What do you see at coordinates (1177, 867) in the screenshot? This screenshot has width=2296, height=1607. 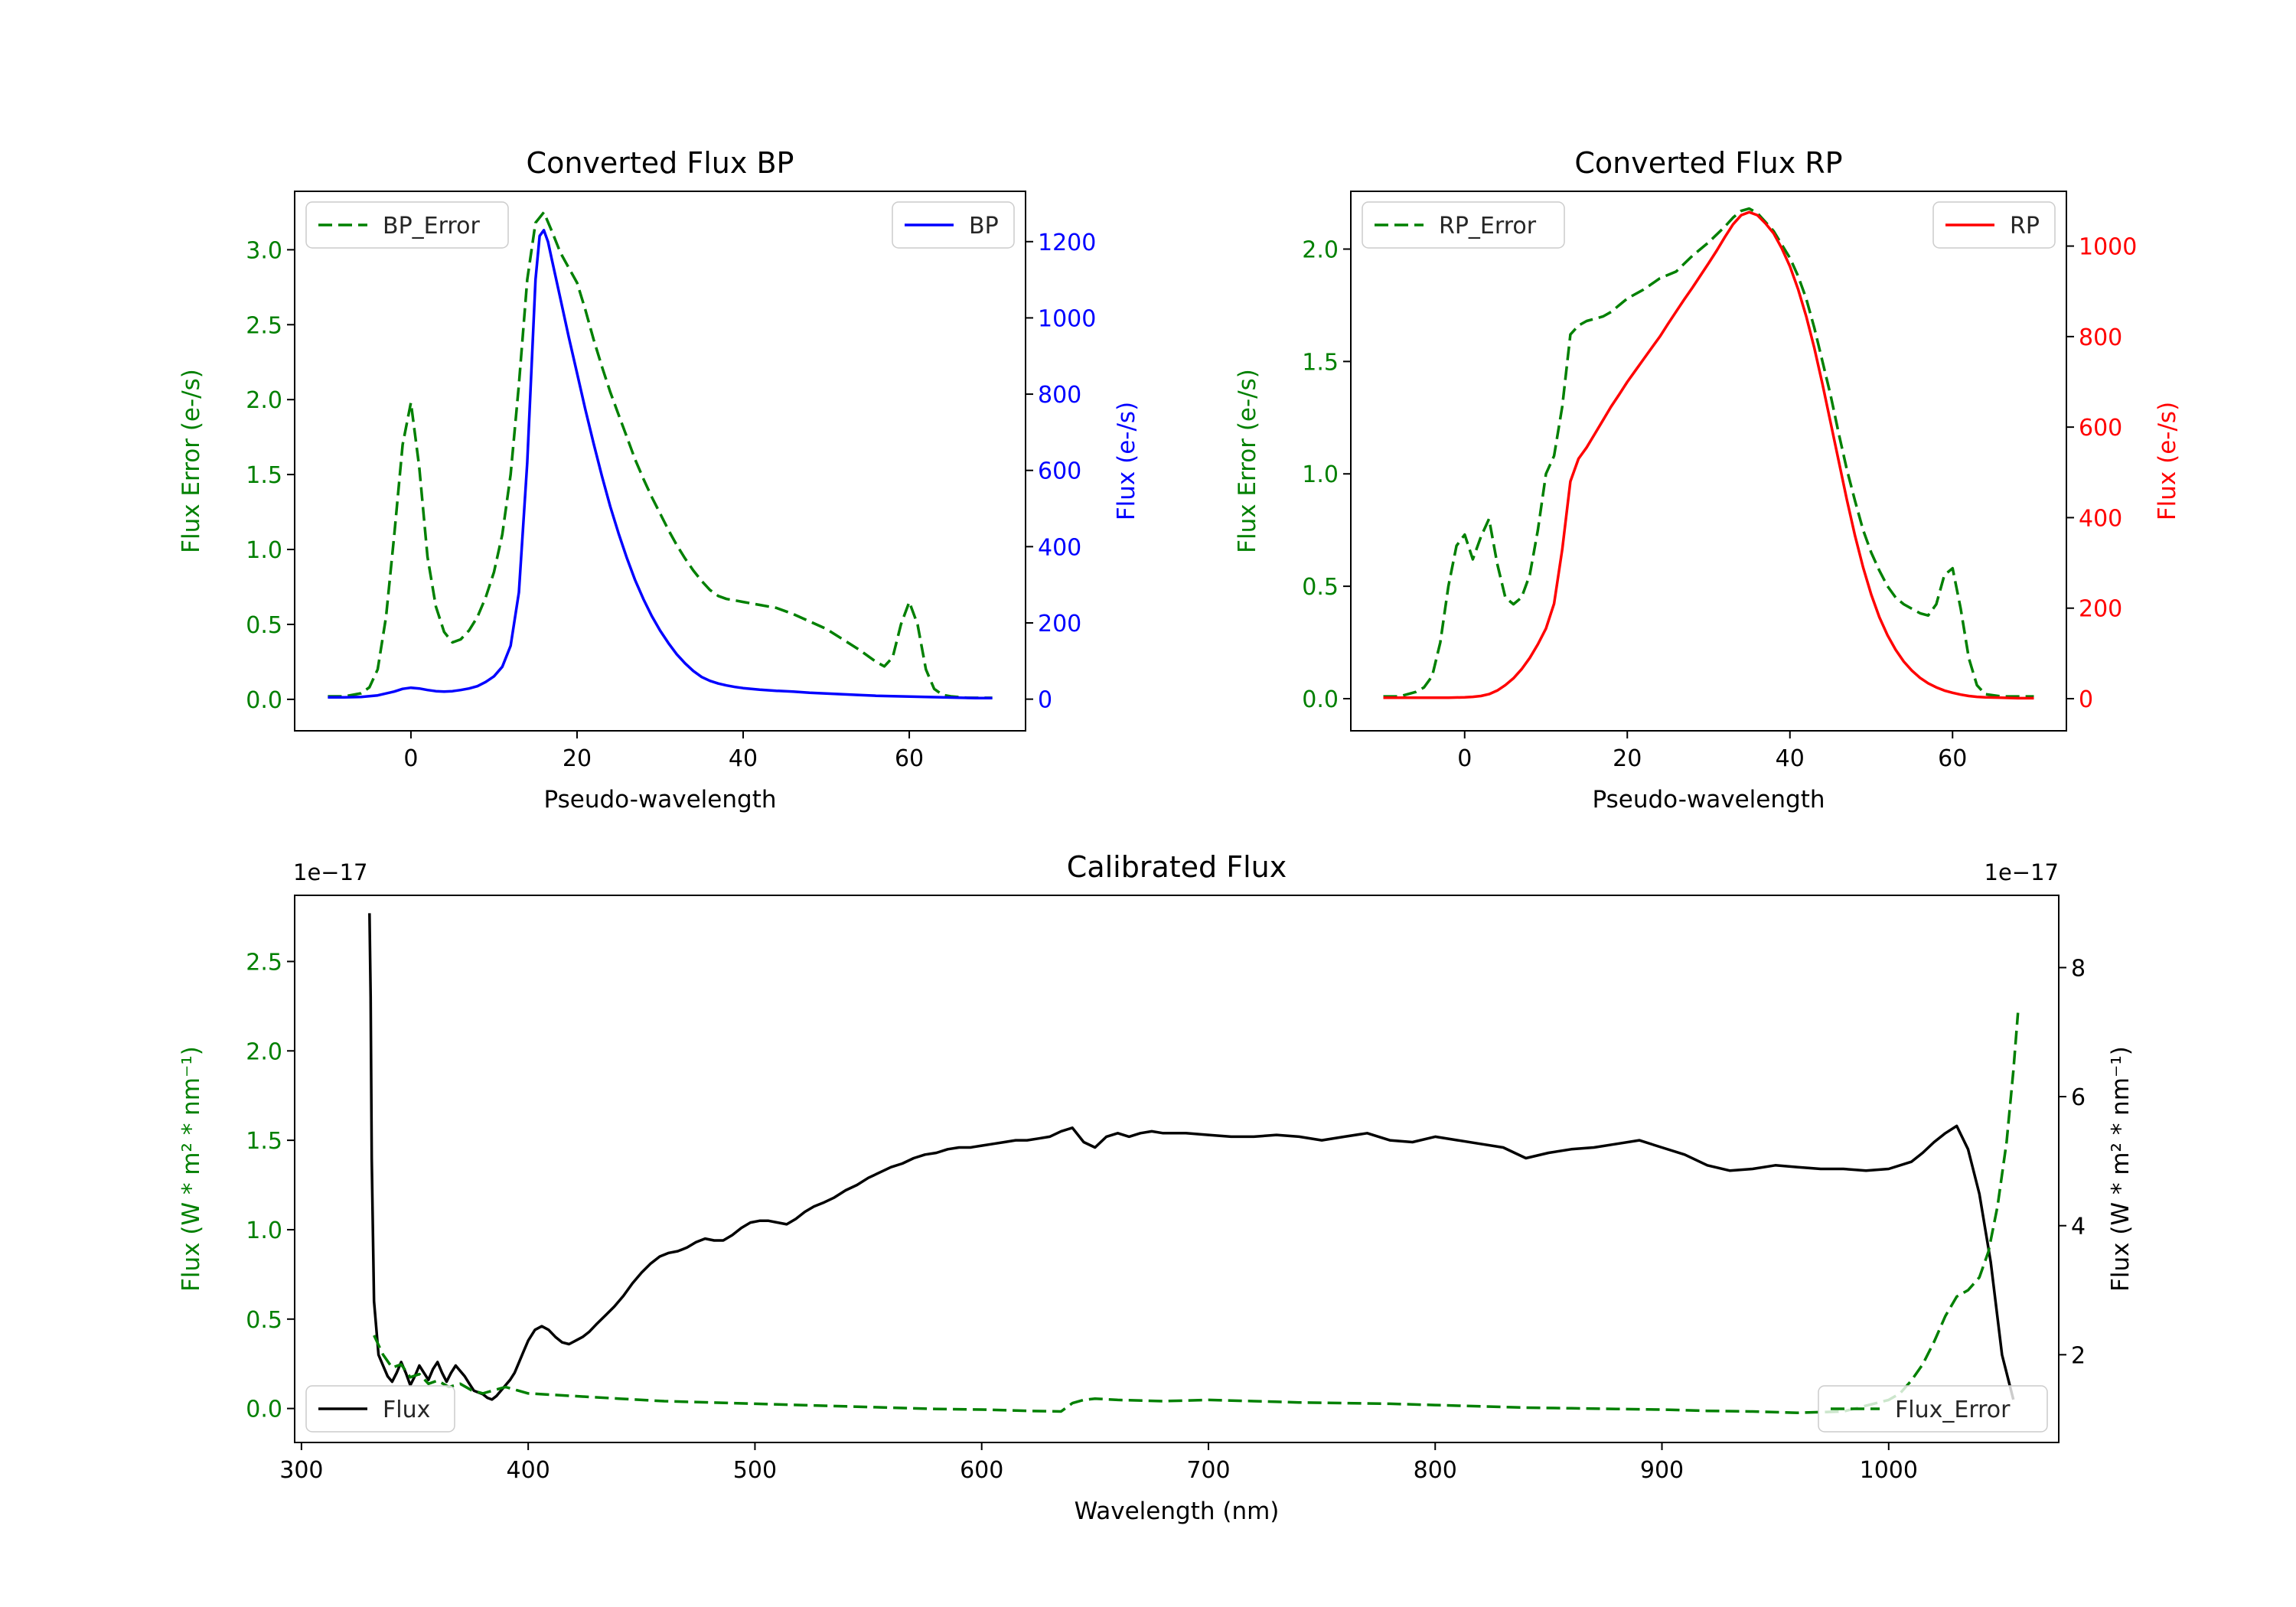 I see `chart-title: Calibrated Flux` at bounding box center [1177, 867].